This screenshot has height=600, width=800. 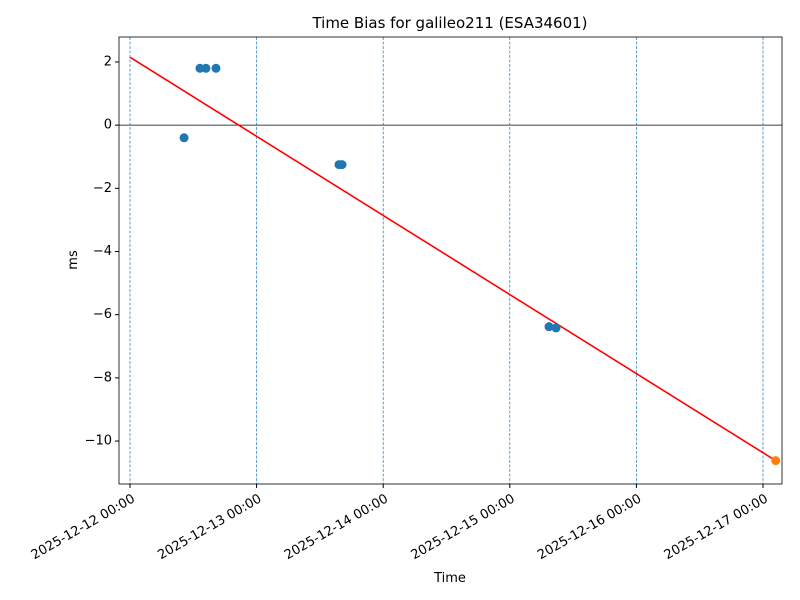 I want to click on x-tick-label: 2025-12-12 00:00, so click(x=83, y=528).